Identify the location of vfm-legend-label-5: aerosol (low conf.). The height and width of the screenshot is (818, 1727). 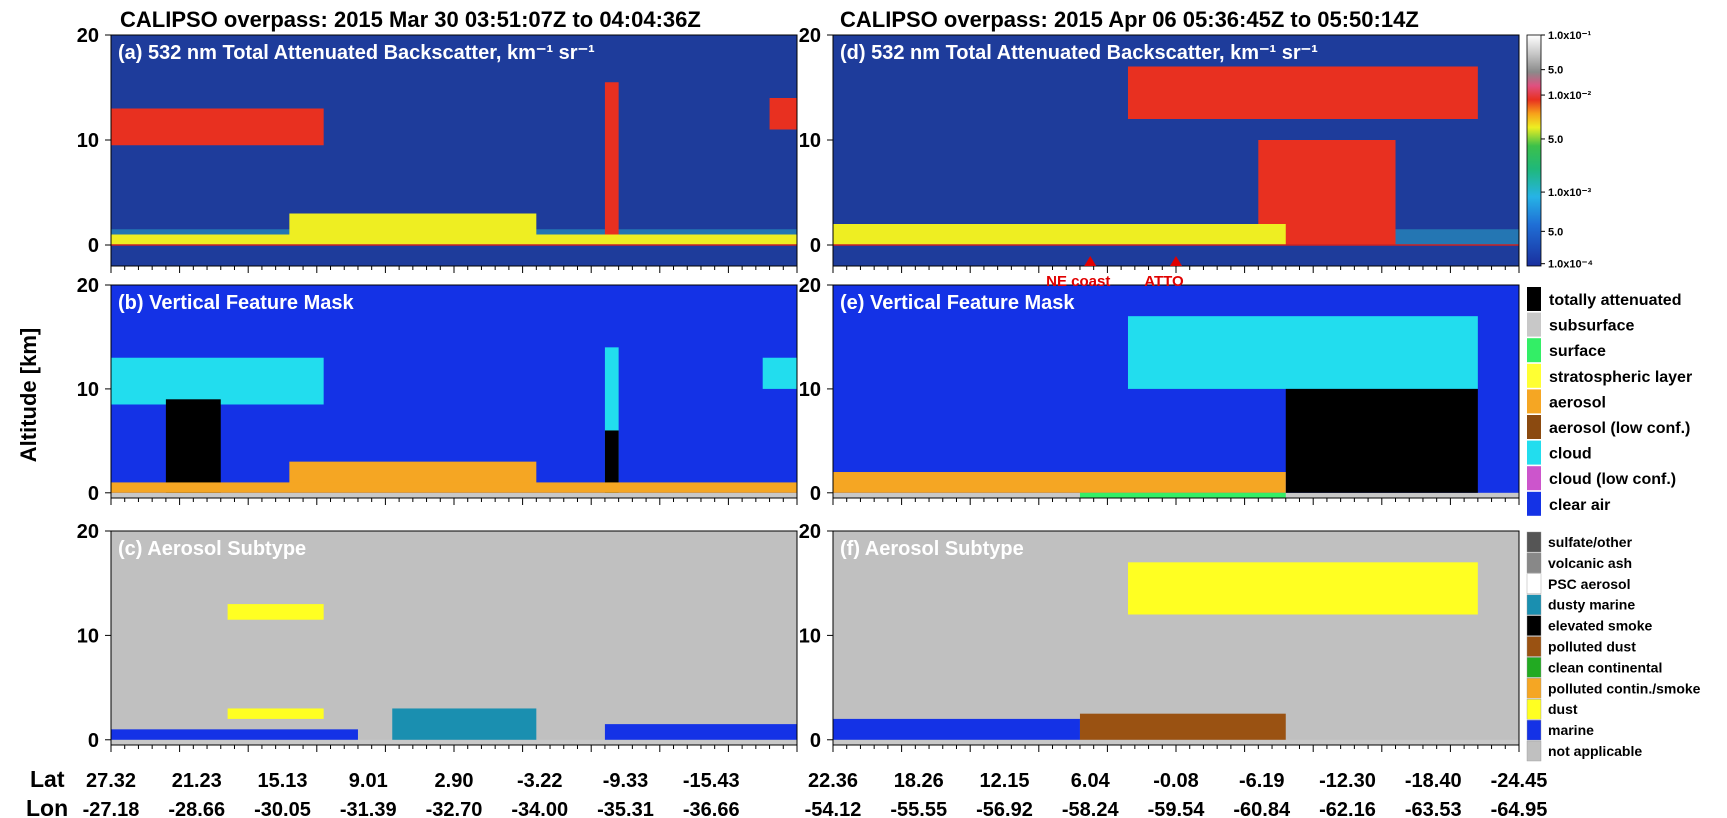
(1619, 428).